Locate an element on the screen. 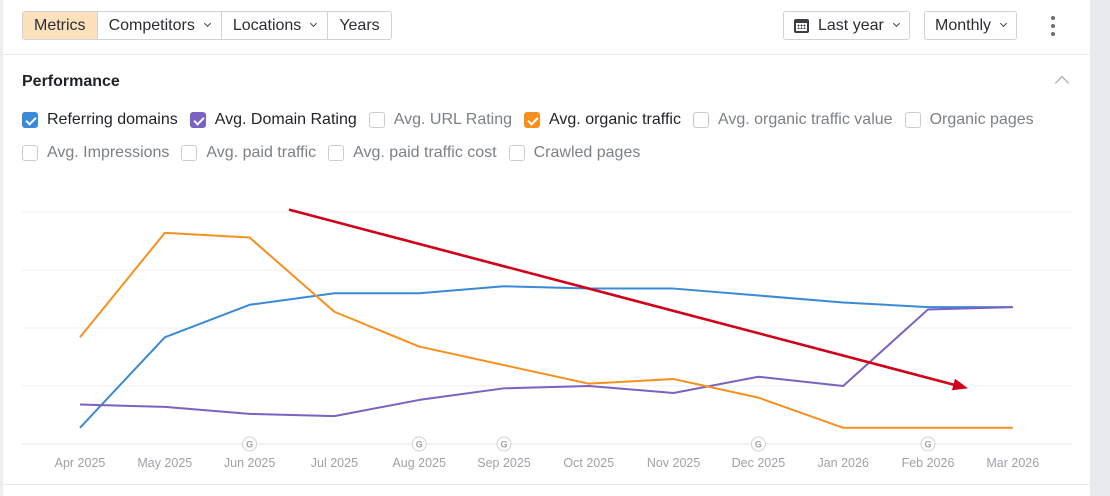  x-tick-label: Apr 2025 is located at coordinates (80, 463).